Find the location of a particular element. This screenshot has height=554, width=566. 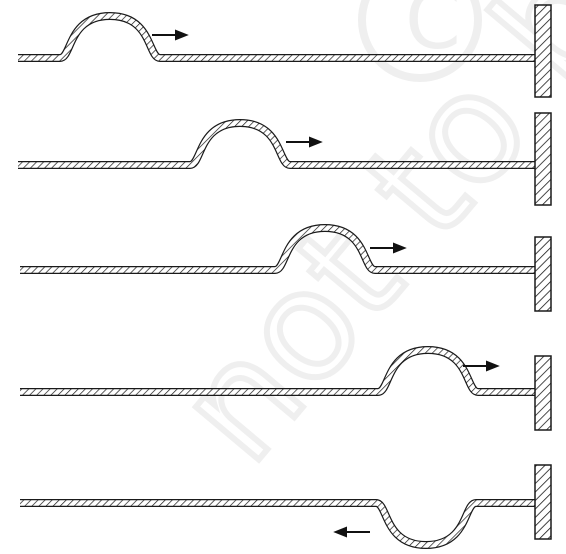

rope-trough-pulse is located at coordinates (277, 524).